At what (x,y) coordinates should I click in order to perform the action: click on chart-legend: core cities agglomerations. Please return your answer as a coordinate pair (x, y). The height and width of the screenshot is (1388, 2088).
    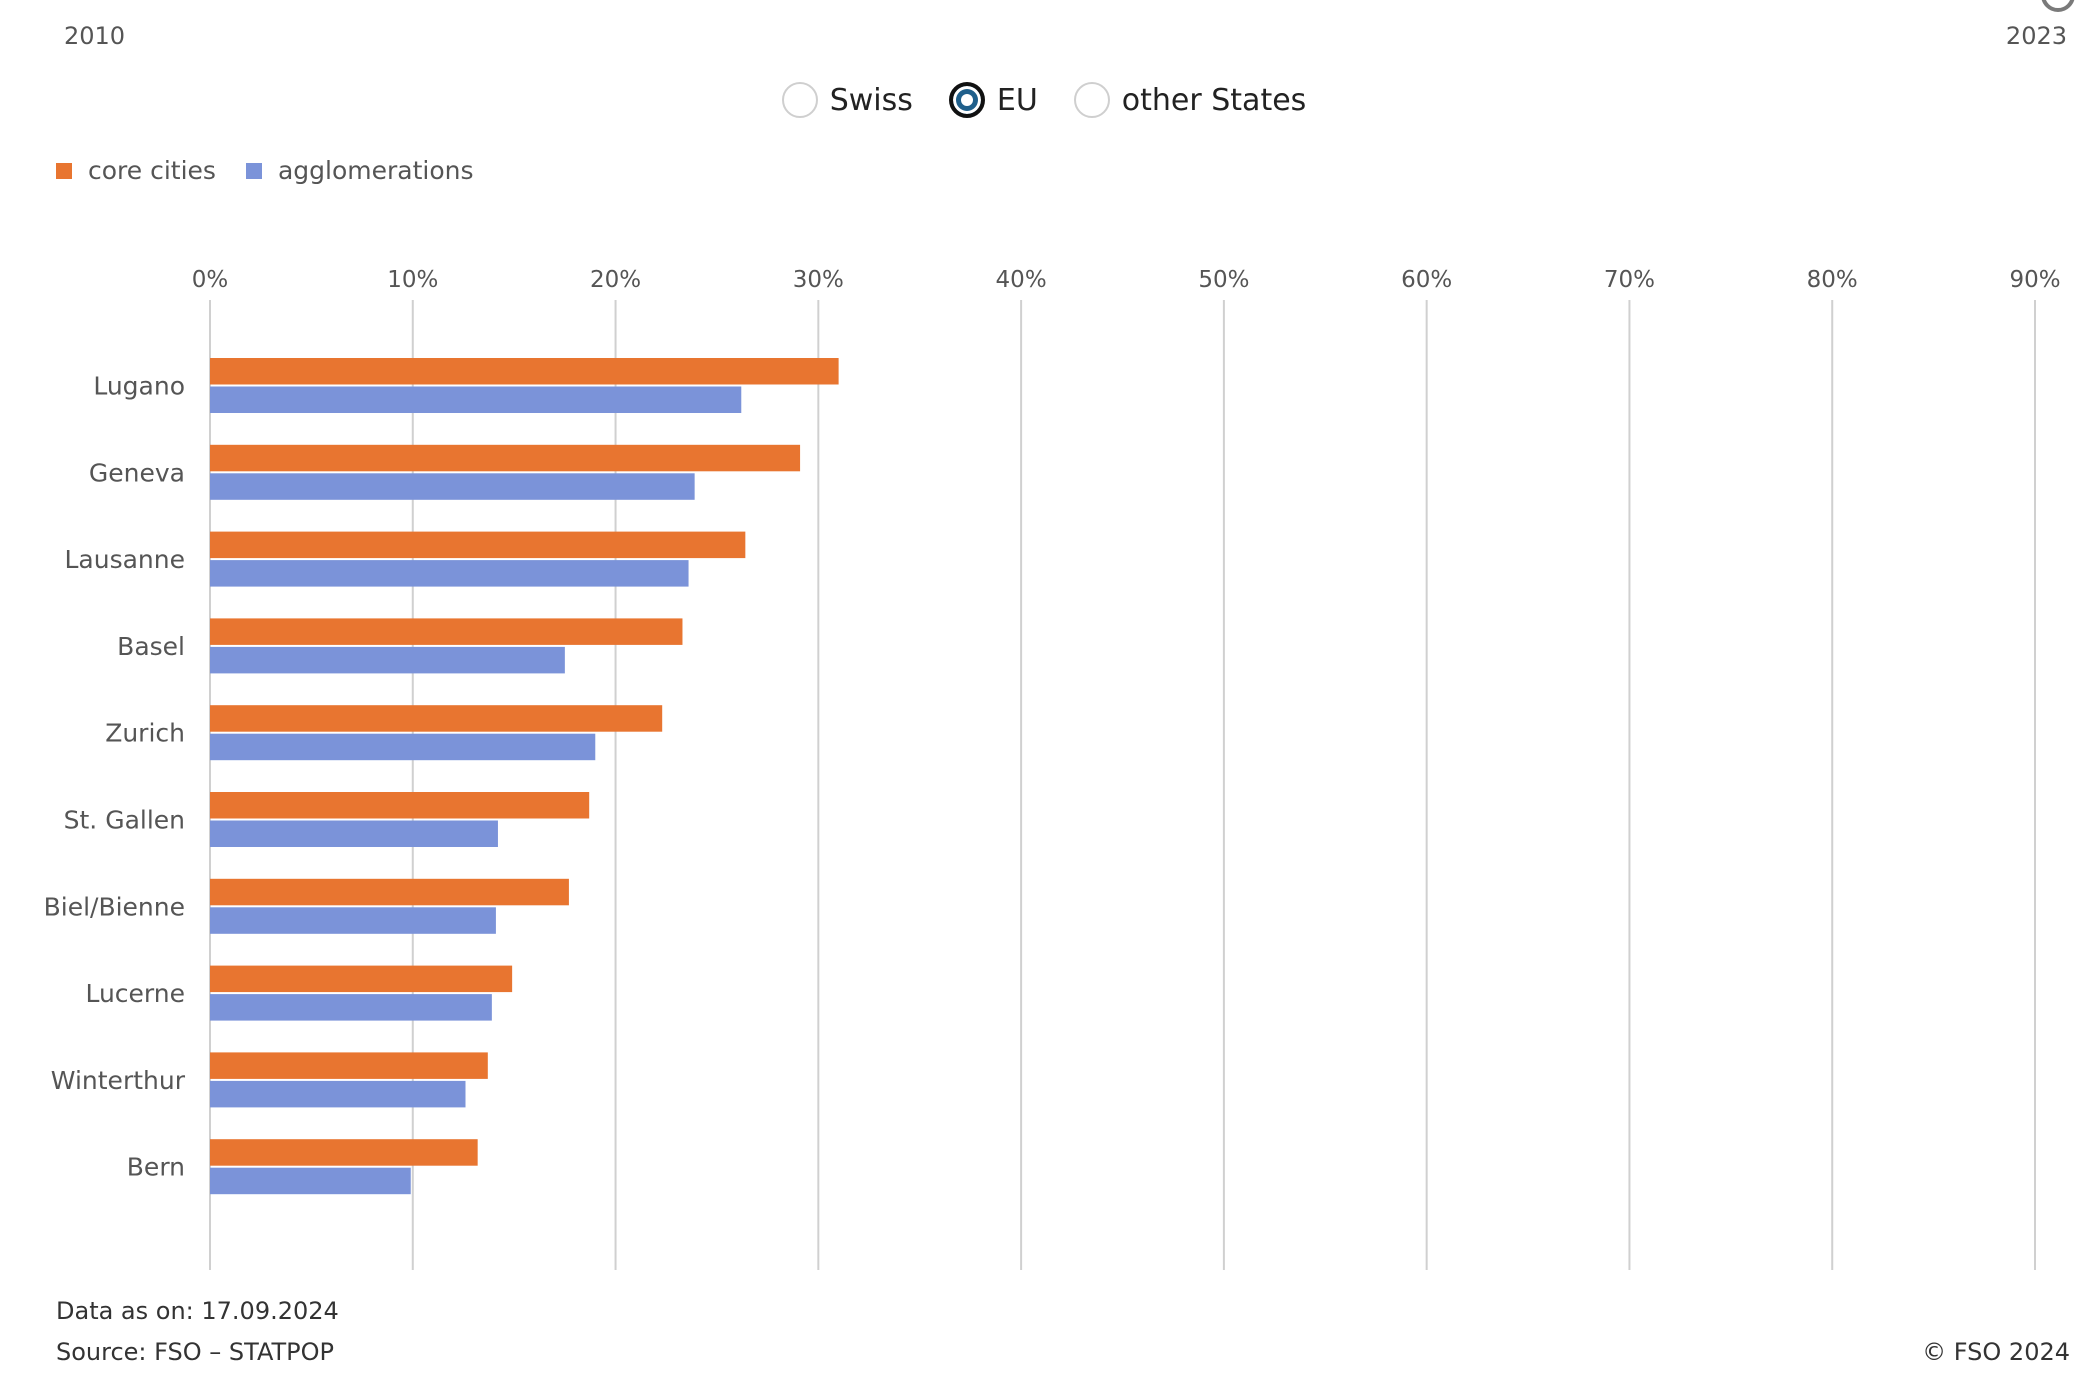
    Looking at the image, I should click on (280, 170).